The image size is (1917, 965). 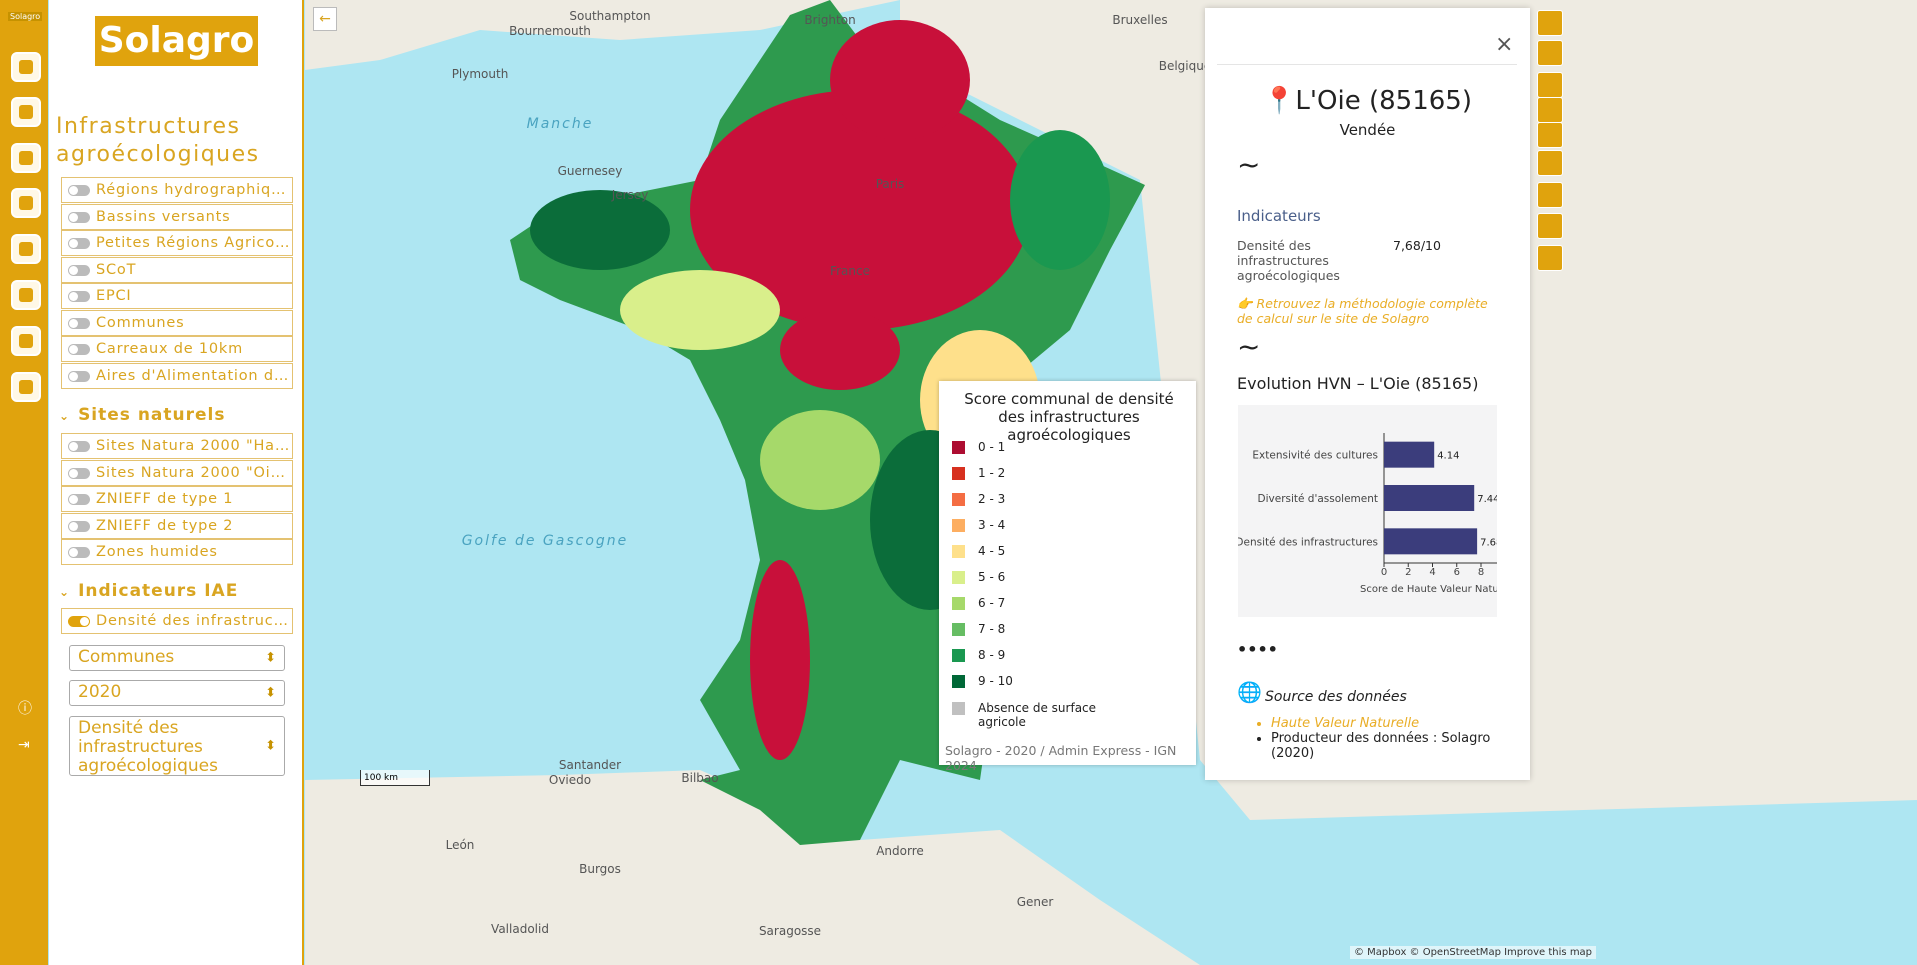 I want to click on bar, so click(x=1429, y=498).